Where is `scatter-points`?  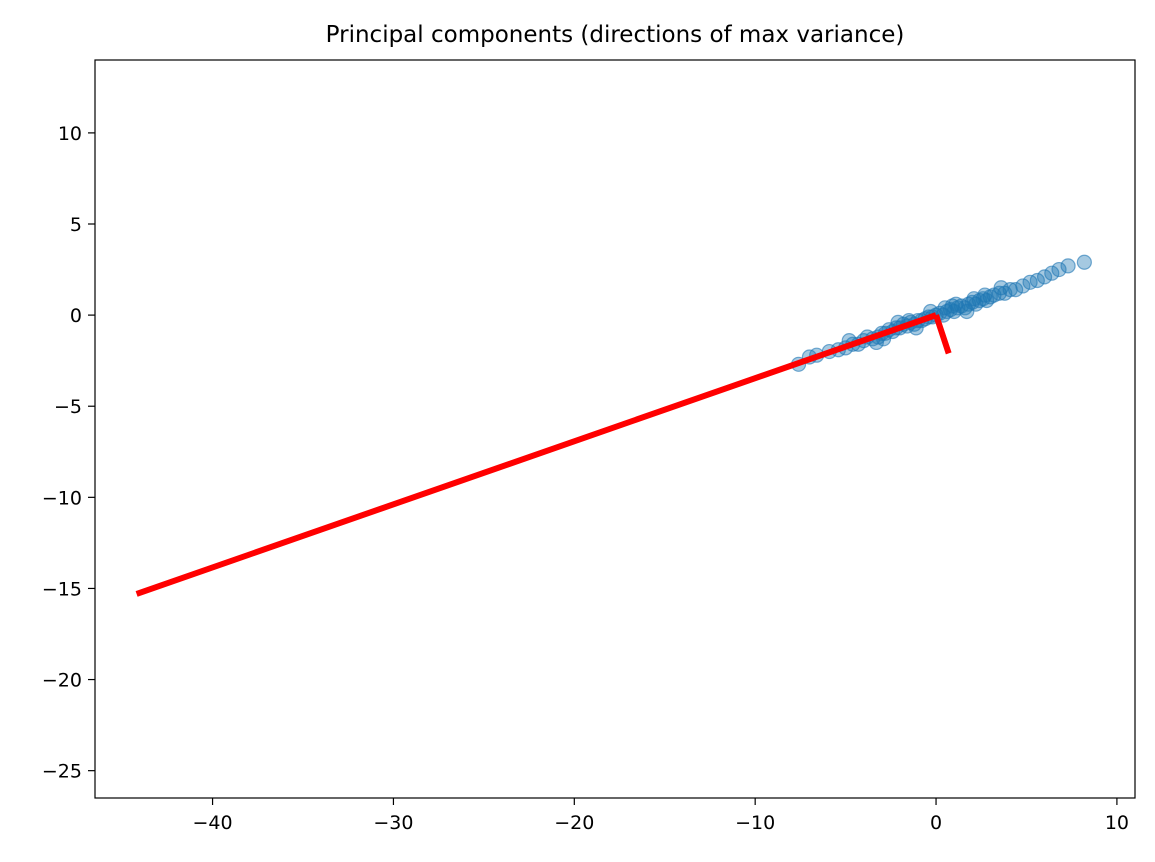
scatter-points is located at coordinates (941, 313).